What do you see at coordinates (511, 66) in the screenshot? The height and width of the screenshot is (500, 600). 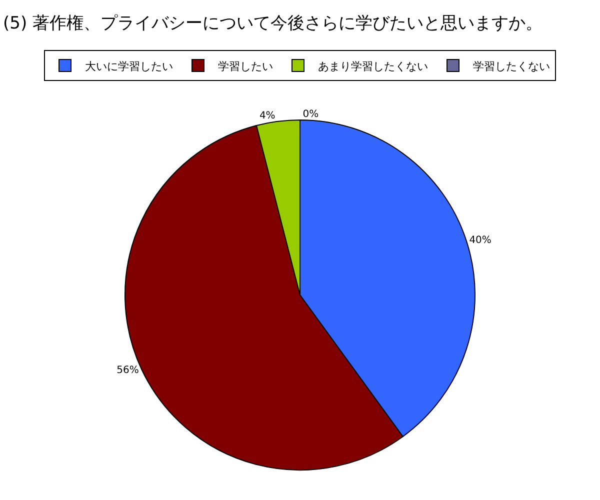 I see `legend-label: 学習したくない` at bounding box center [511, 66].